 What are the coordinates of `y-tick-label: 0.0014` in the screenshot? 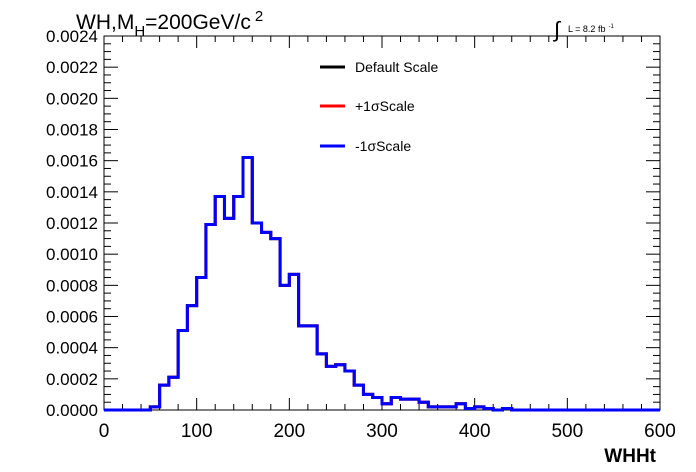 It's located at (72, 192).